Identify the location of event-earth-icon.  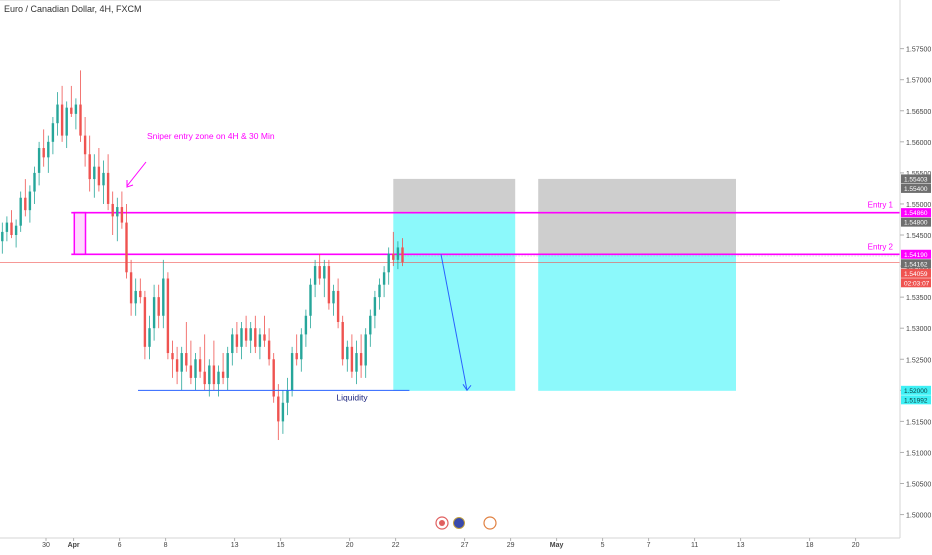
(459, 523).